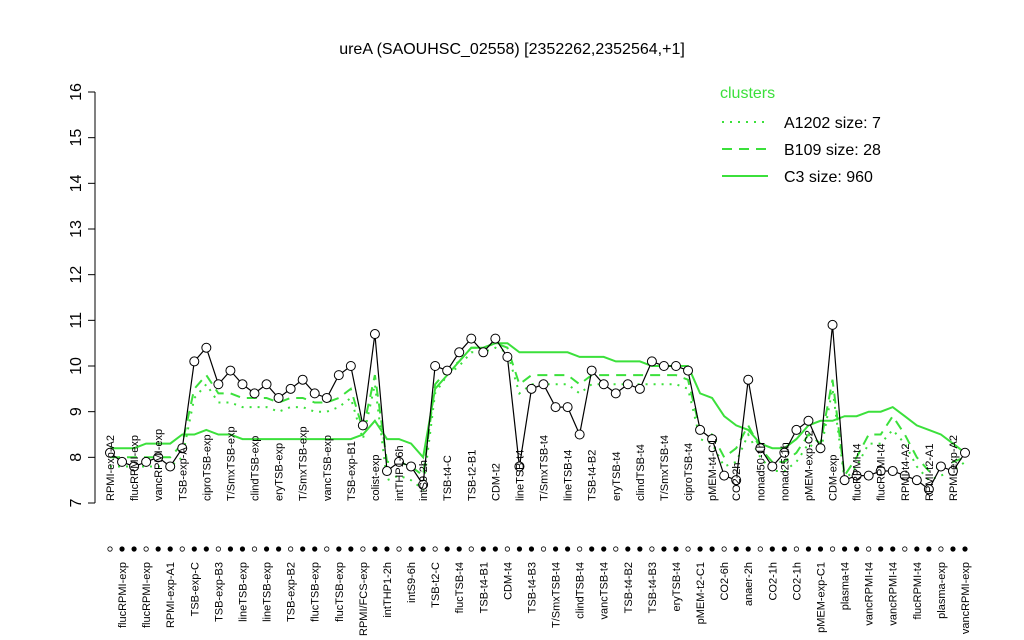 The image size is (1024, 640). I want to click on x-label-lower: TSB-exp-B2, so click(292, 592).